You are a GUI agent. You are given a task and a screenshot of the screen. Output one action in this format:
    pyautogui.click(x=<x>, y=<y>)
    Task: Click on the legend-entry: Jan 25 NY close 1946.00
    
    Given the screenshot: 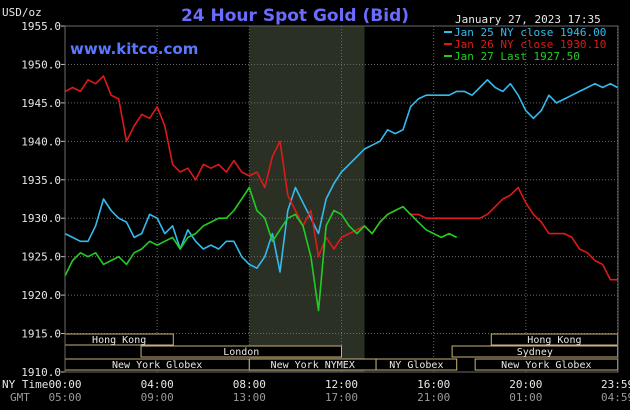 What is the action you would take?
    pyautogui.click(x=530, y=32)
    